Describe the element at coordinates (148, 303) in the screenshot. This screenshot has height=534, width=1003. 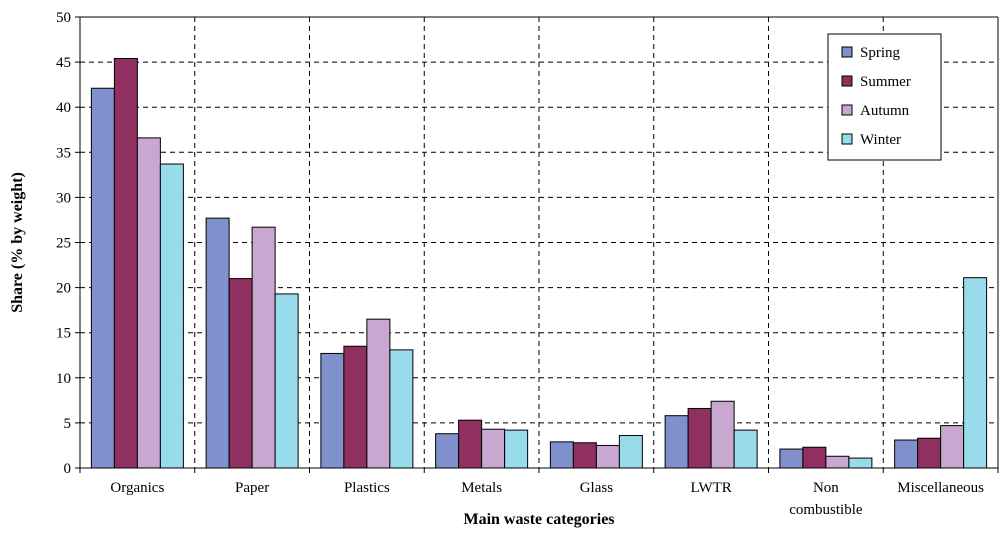
I see `bar-autumn-organics` at that location.